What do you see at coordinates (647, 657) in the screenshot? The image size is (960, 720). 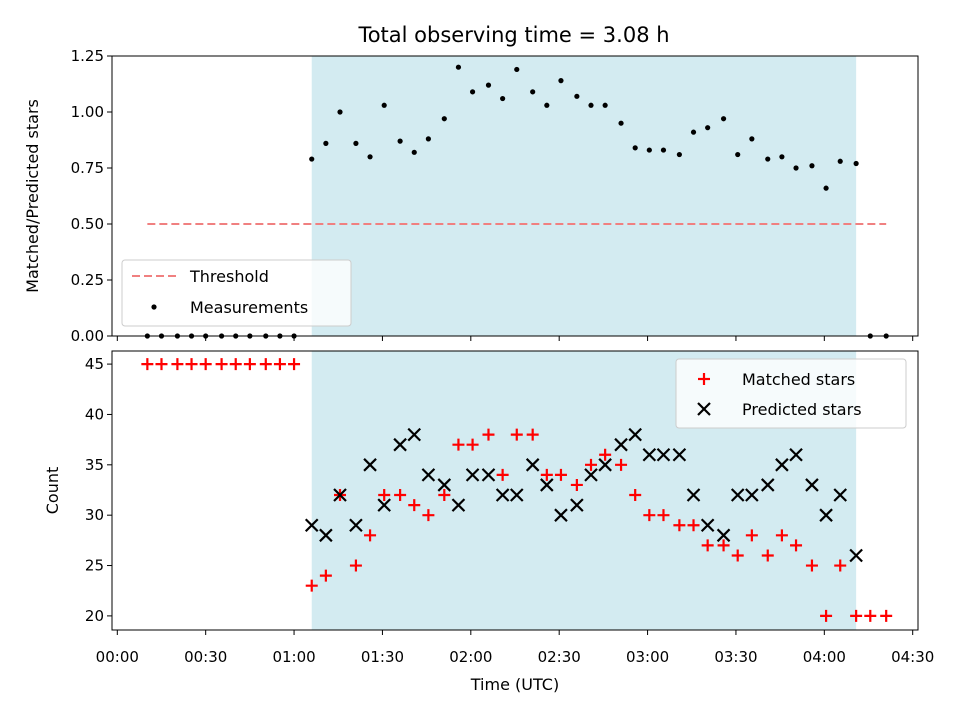 I see `x-tick-label: 03:00` at bounding box center [647, 657].